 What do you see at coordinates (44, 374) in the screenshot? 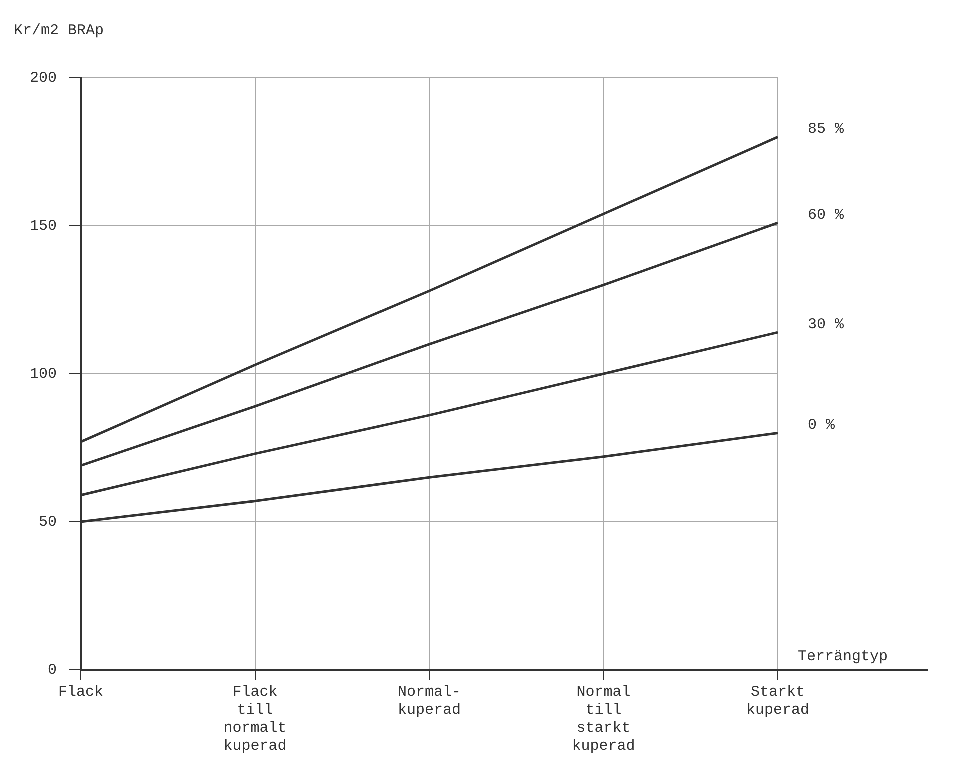
I see `y-tick-label: 100` at bounding box center [44, 374].